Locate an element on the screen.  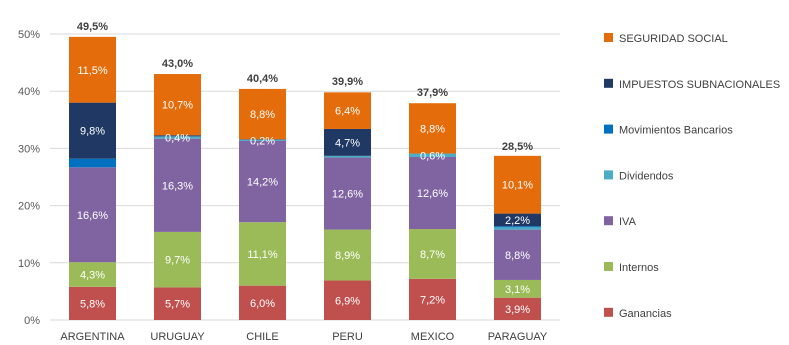
segment-value-label: 14,2% is located at coordinates (262, 183).